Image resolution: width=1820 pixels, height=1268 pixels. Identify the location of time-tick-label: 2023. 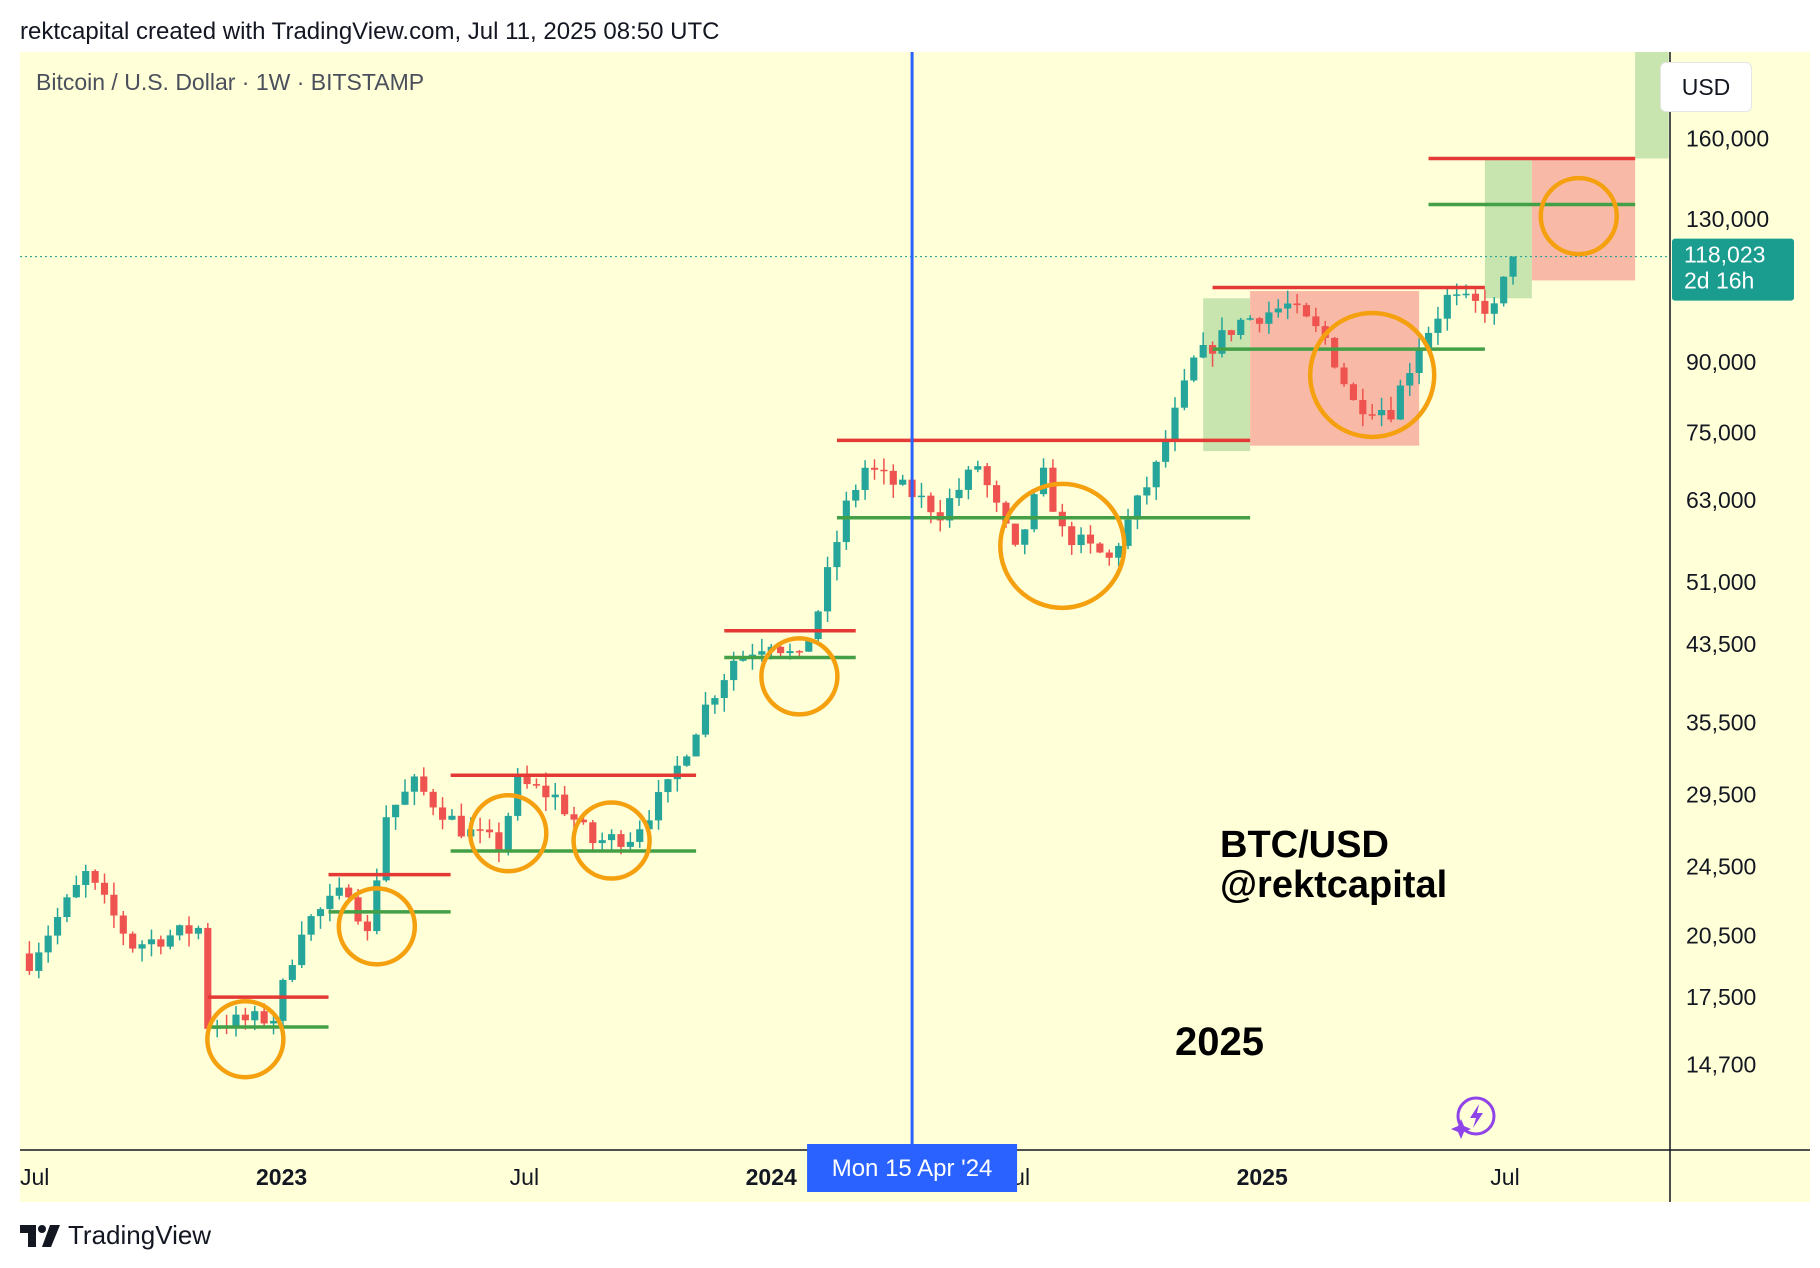
(281, 1177).